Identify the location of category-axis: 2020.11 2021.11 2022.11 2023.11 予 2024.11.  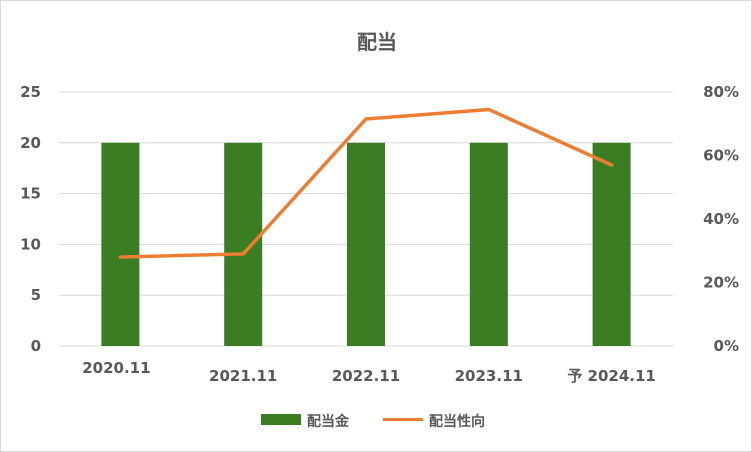
(369, 372).